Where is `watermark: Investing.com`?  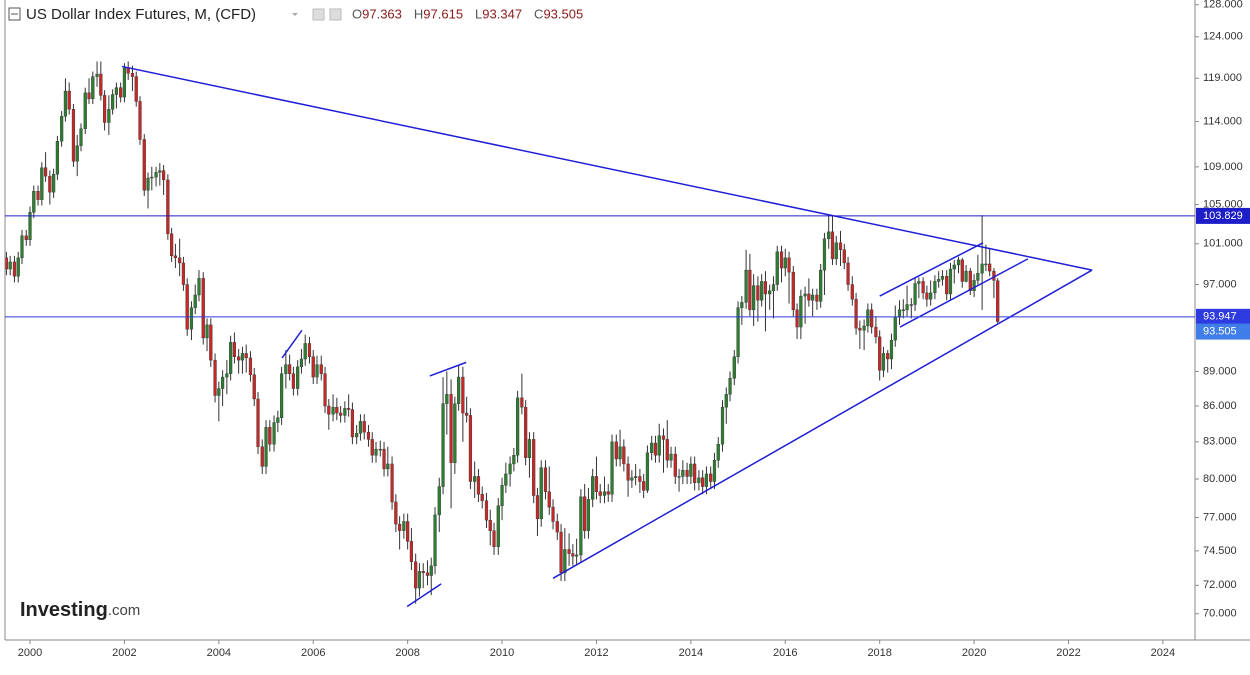
watermark: Investing.com is located at coordinates (80, 610).